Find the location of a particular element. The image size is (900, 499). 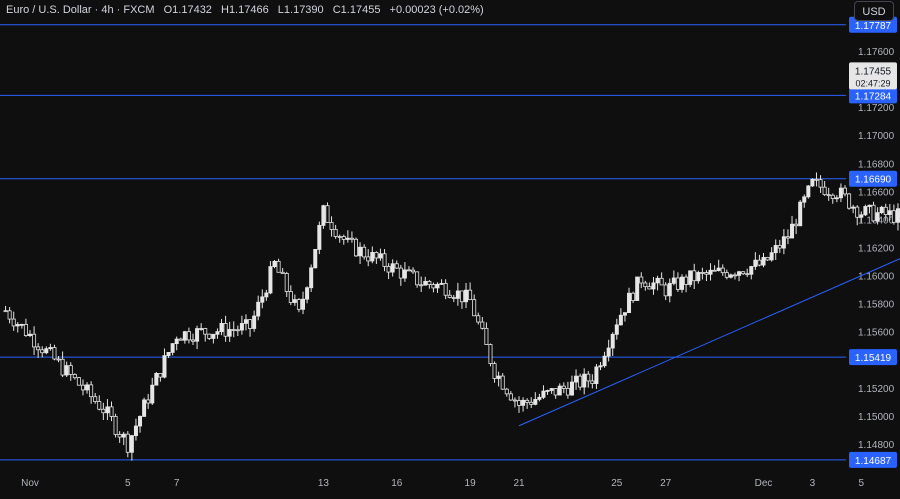

y-axis-tick-label: 1.14800 is located at coordinates (876, 445).